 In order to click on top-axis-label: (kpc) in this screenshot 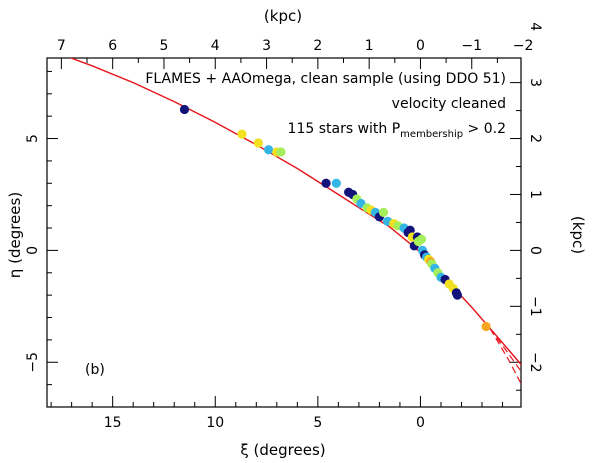, I will do `click(283, 16)`.